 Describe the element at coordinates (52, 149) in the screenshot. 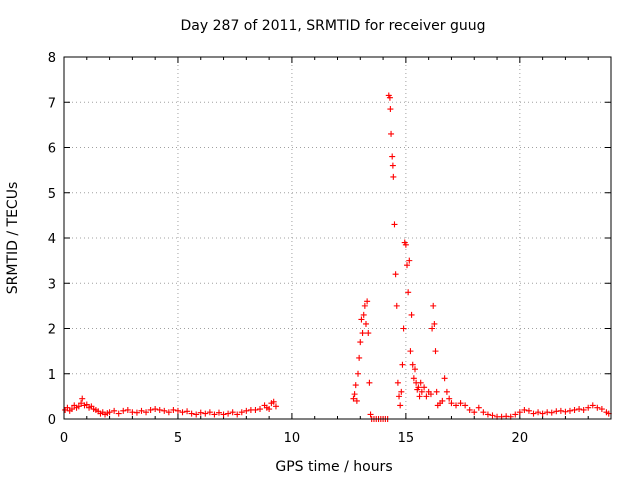

I see `y-tick-label: 6` at that location.